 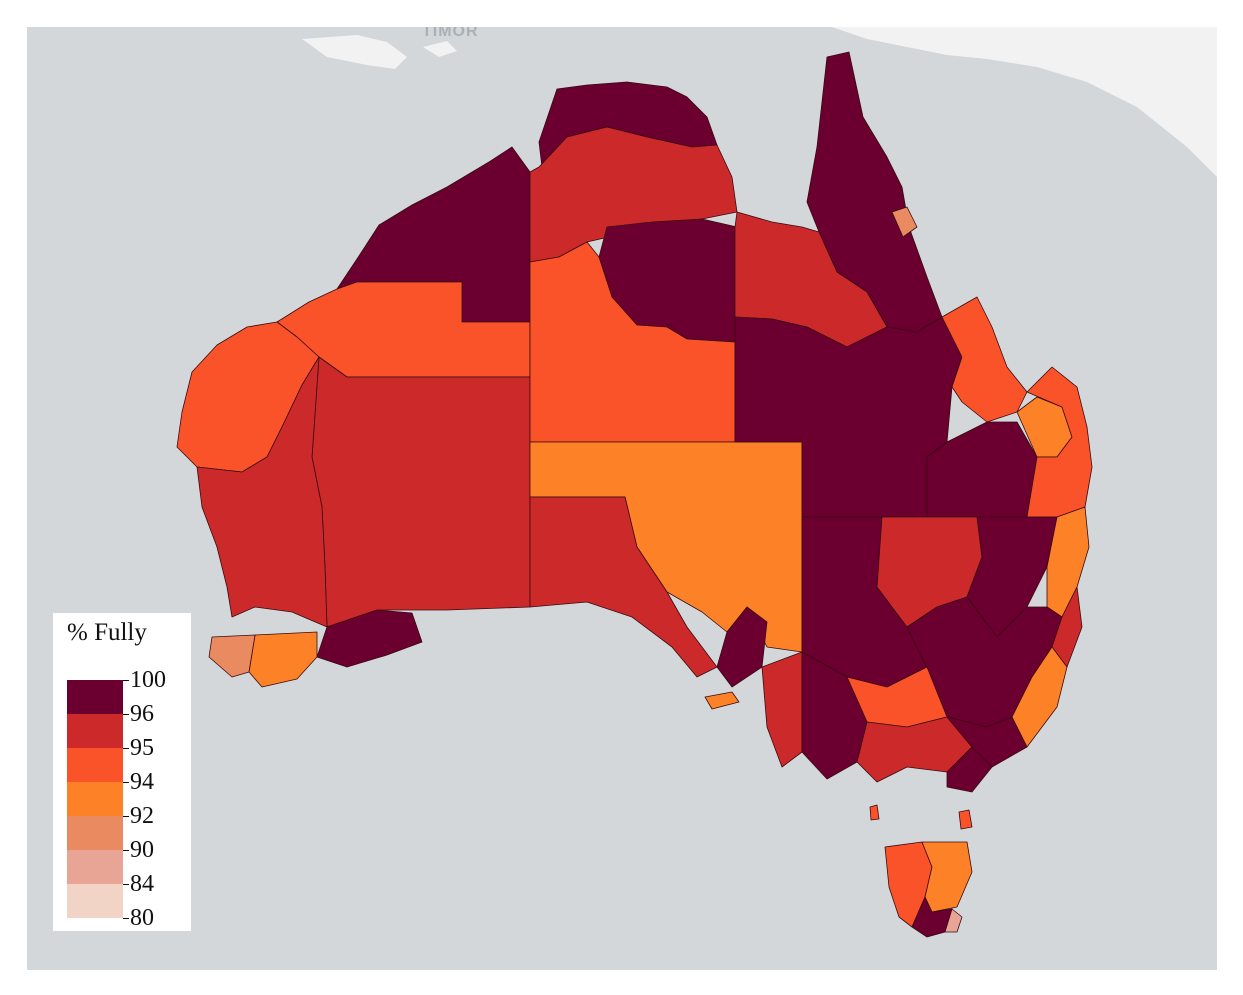 I want to click on region-sa-west, so click(x=623, y=587).